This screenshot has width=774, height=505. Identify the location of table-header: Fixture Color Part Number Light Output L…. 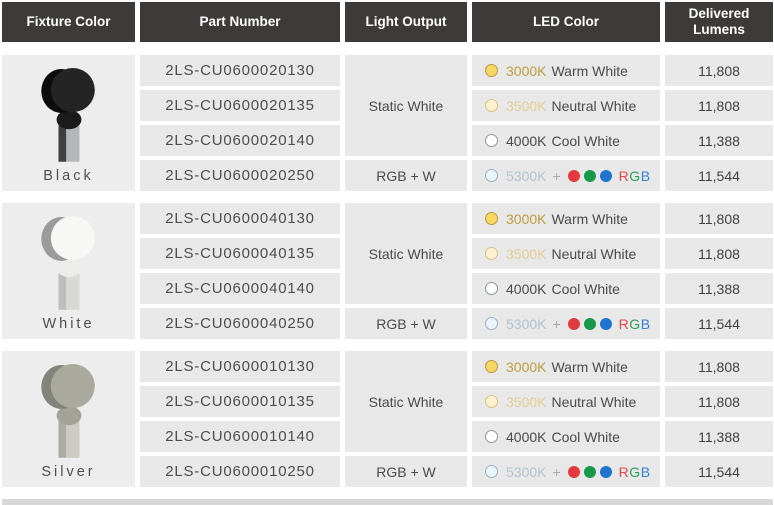
(388, 22).